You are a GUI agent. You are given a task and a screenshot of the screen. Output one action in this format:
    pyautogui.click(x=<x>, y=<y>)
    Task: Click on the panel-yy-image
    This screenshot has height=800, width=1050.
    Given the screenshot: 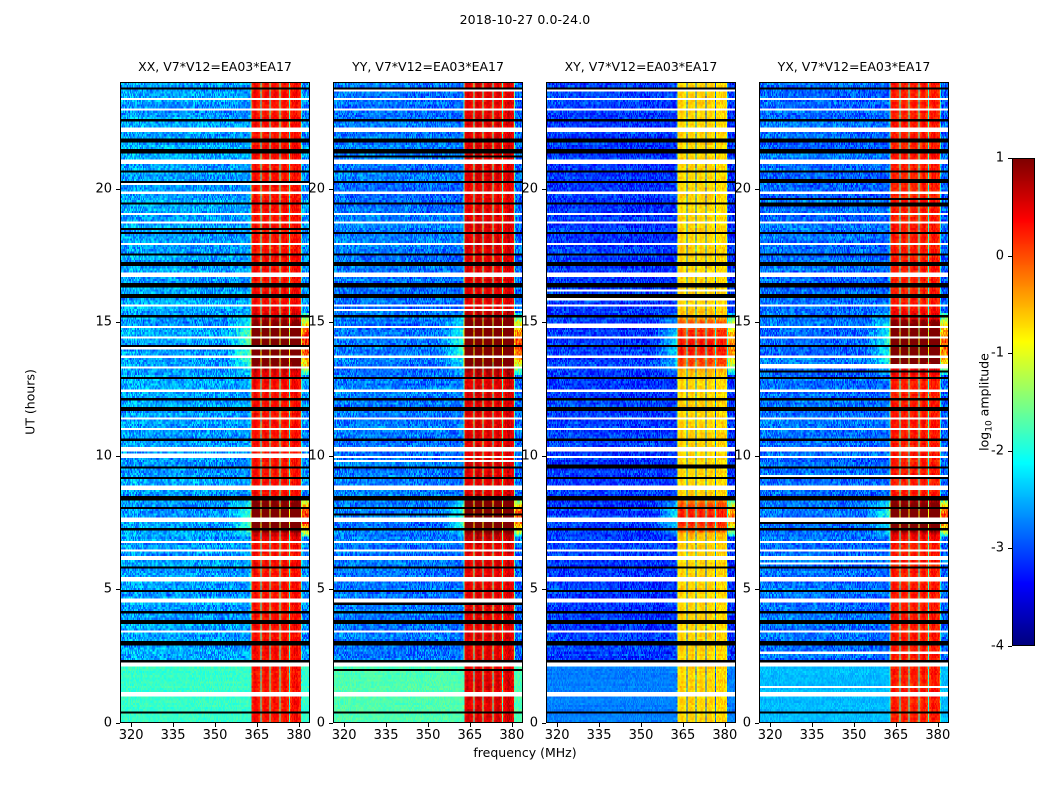 What is the action you would take?
    pyautogui.click(x=428, y=402)
    